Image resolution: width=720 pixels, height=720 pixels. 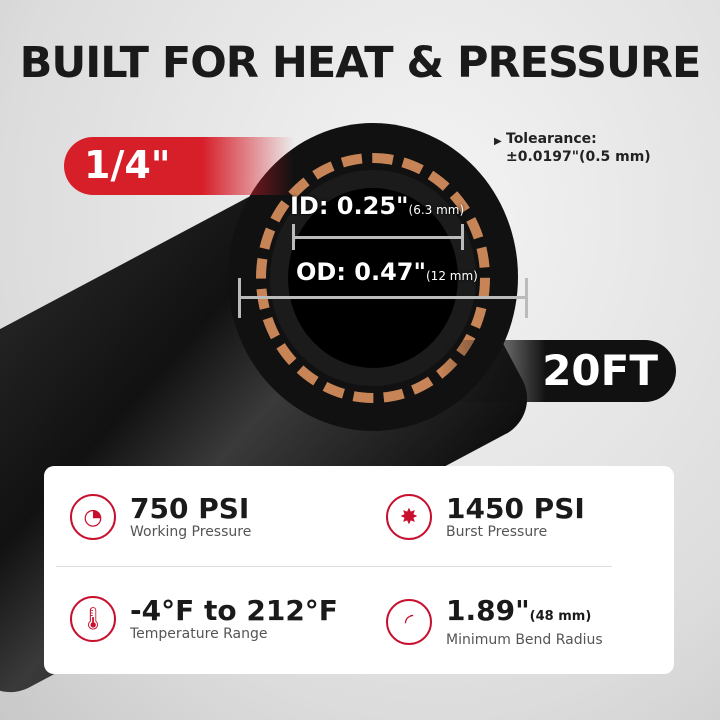 What do you see at coordinates (558, 371) in the screenshot?
I see `length-tag: 20FT` at bounding box center [558, 371].